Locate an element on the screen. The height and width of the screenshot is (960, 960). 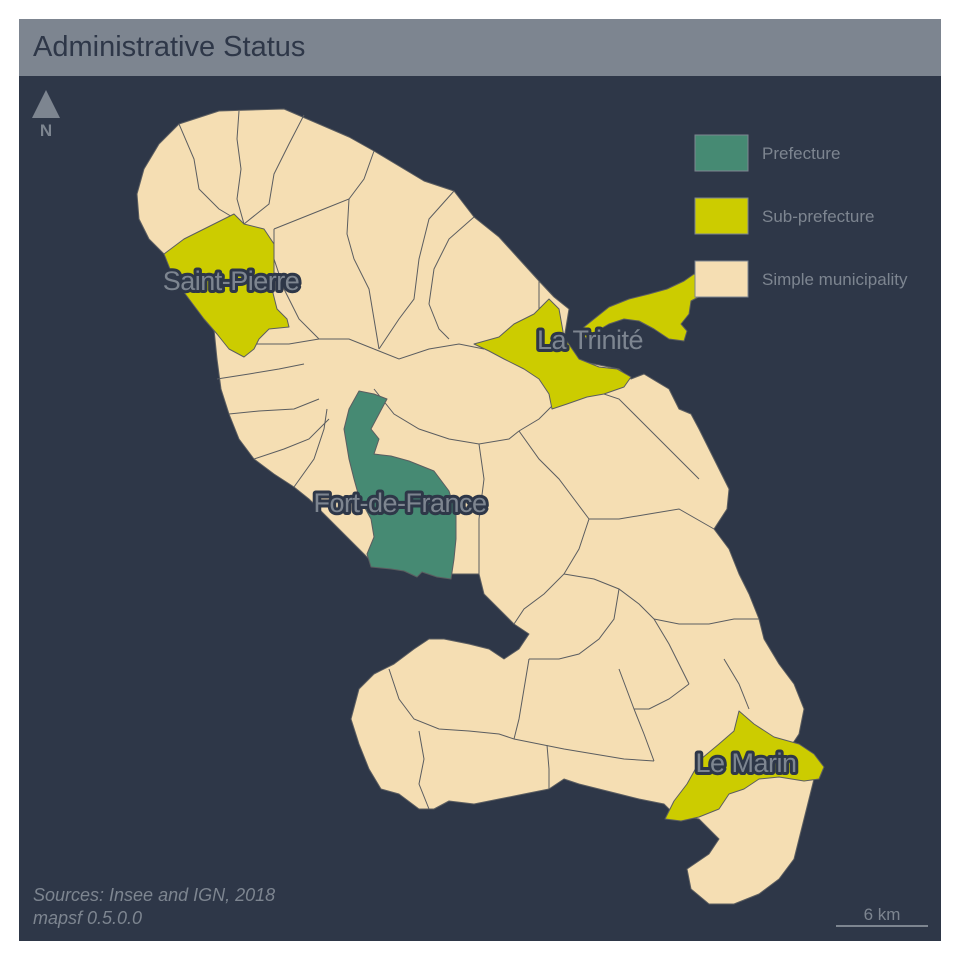
scale-bar-label: 6 km is located at coordinates (882, 914).